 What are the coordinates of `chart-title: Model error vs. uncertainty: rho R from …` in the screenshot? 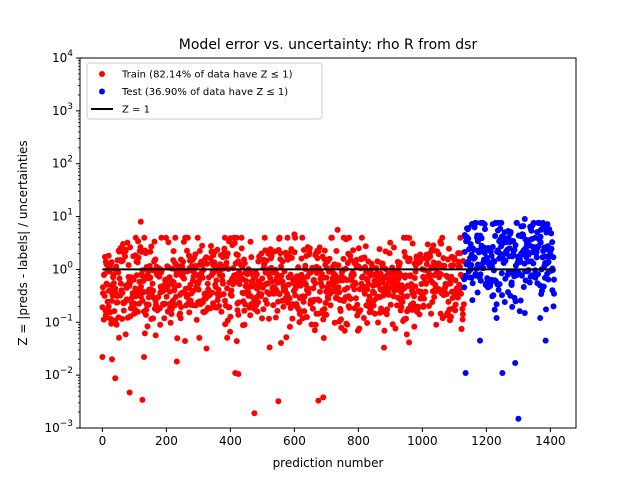 It's located at (328, 45).